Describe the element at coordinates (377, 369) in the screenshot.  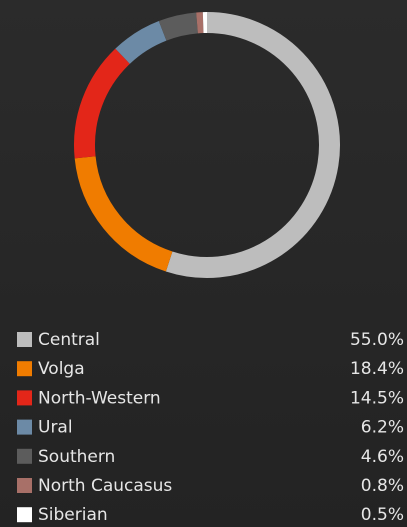
I see `legend-value: 18.4%` at that location.